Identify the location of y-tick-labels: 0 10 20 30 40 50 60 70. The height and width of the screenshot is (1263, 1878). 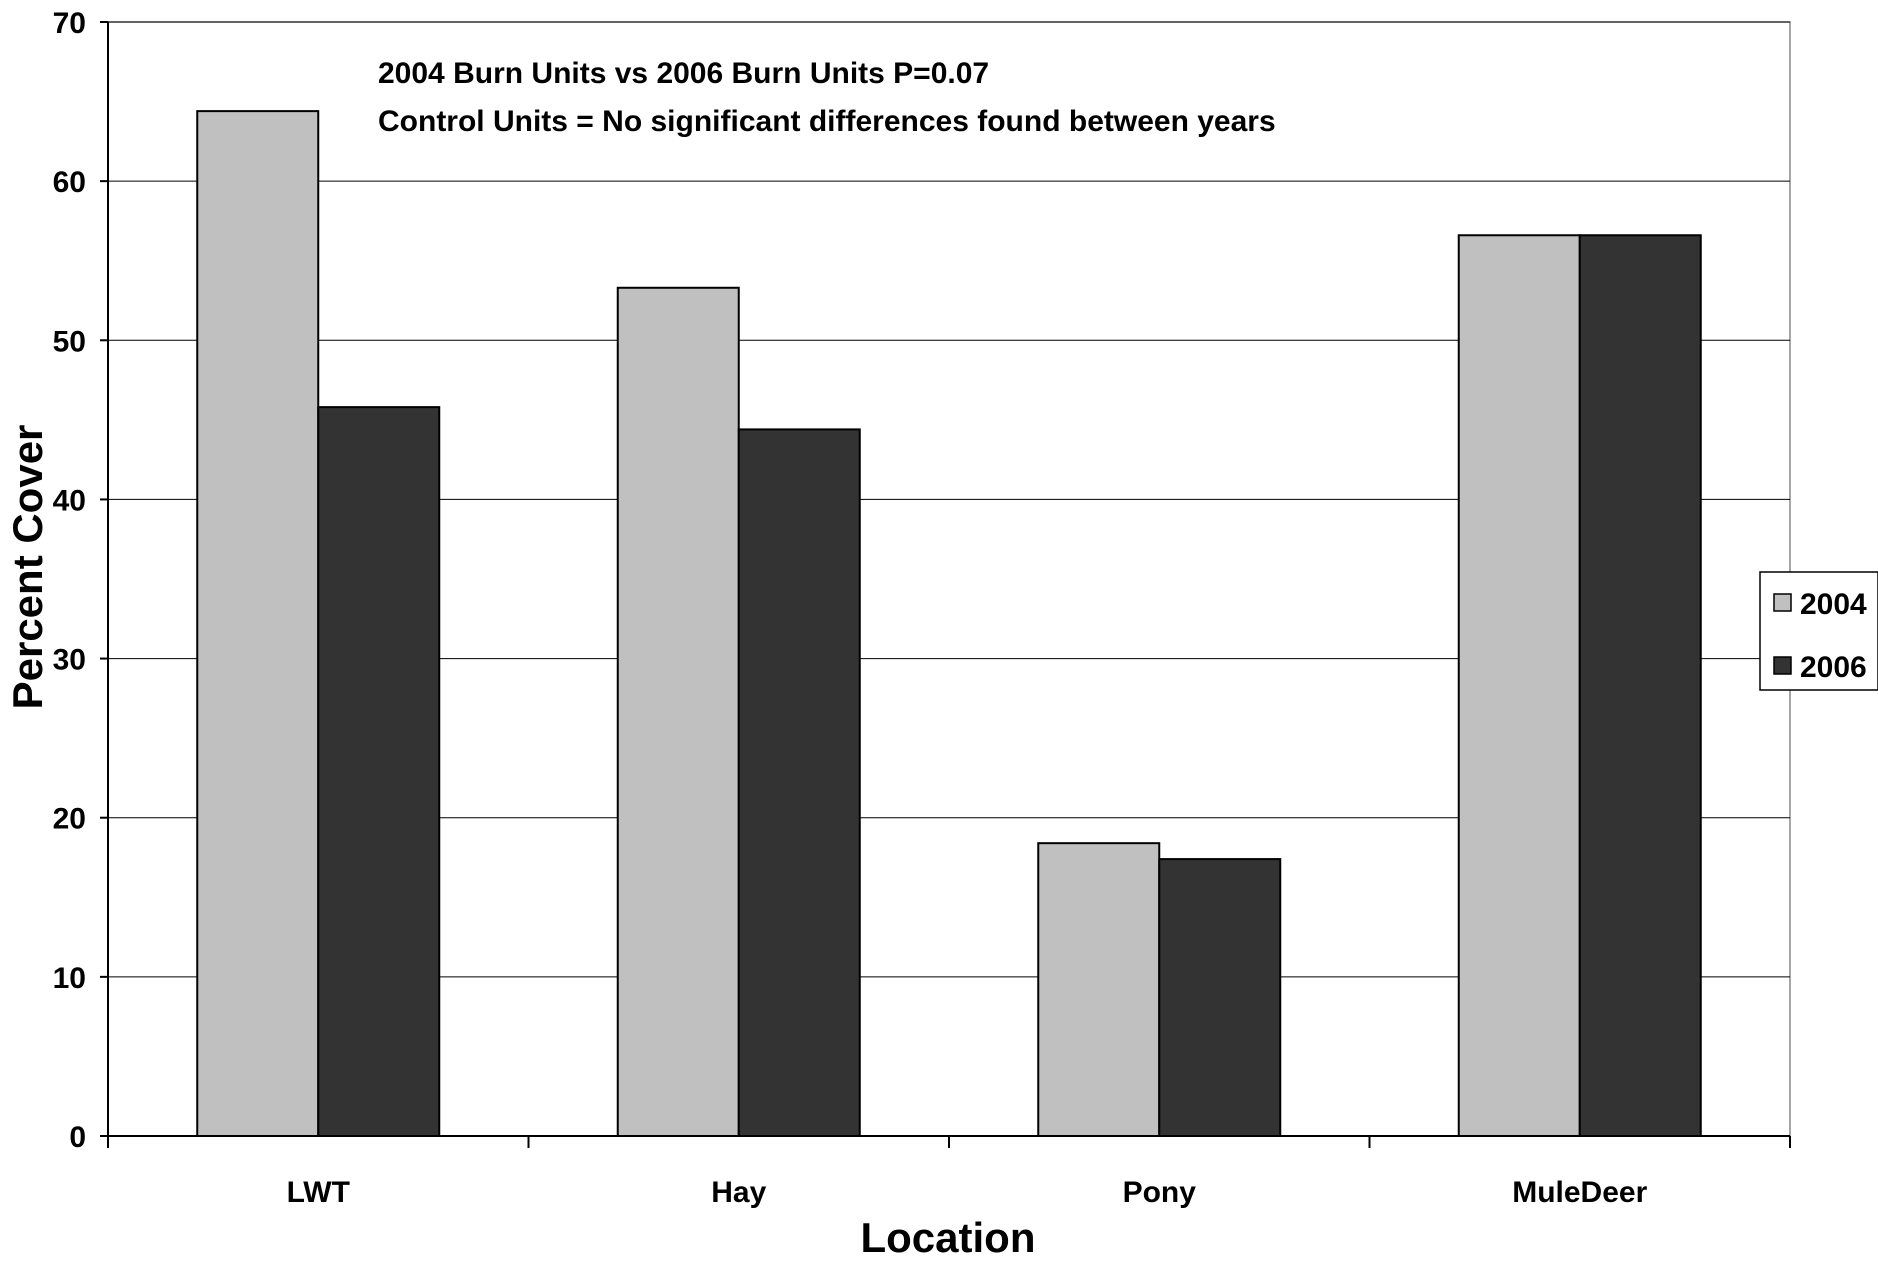
(69, 580).